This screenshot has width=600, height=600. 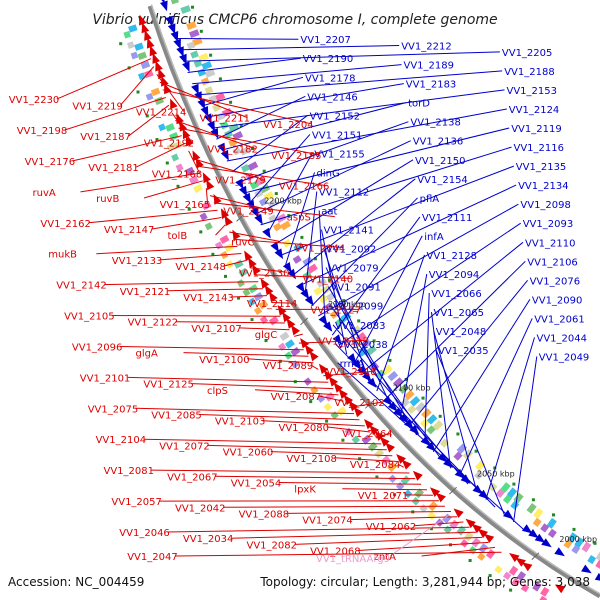 What do you see at coordinates (329, 212) in the screenshot?
I see `gene-label: aat` at bounding box center [329, 212].